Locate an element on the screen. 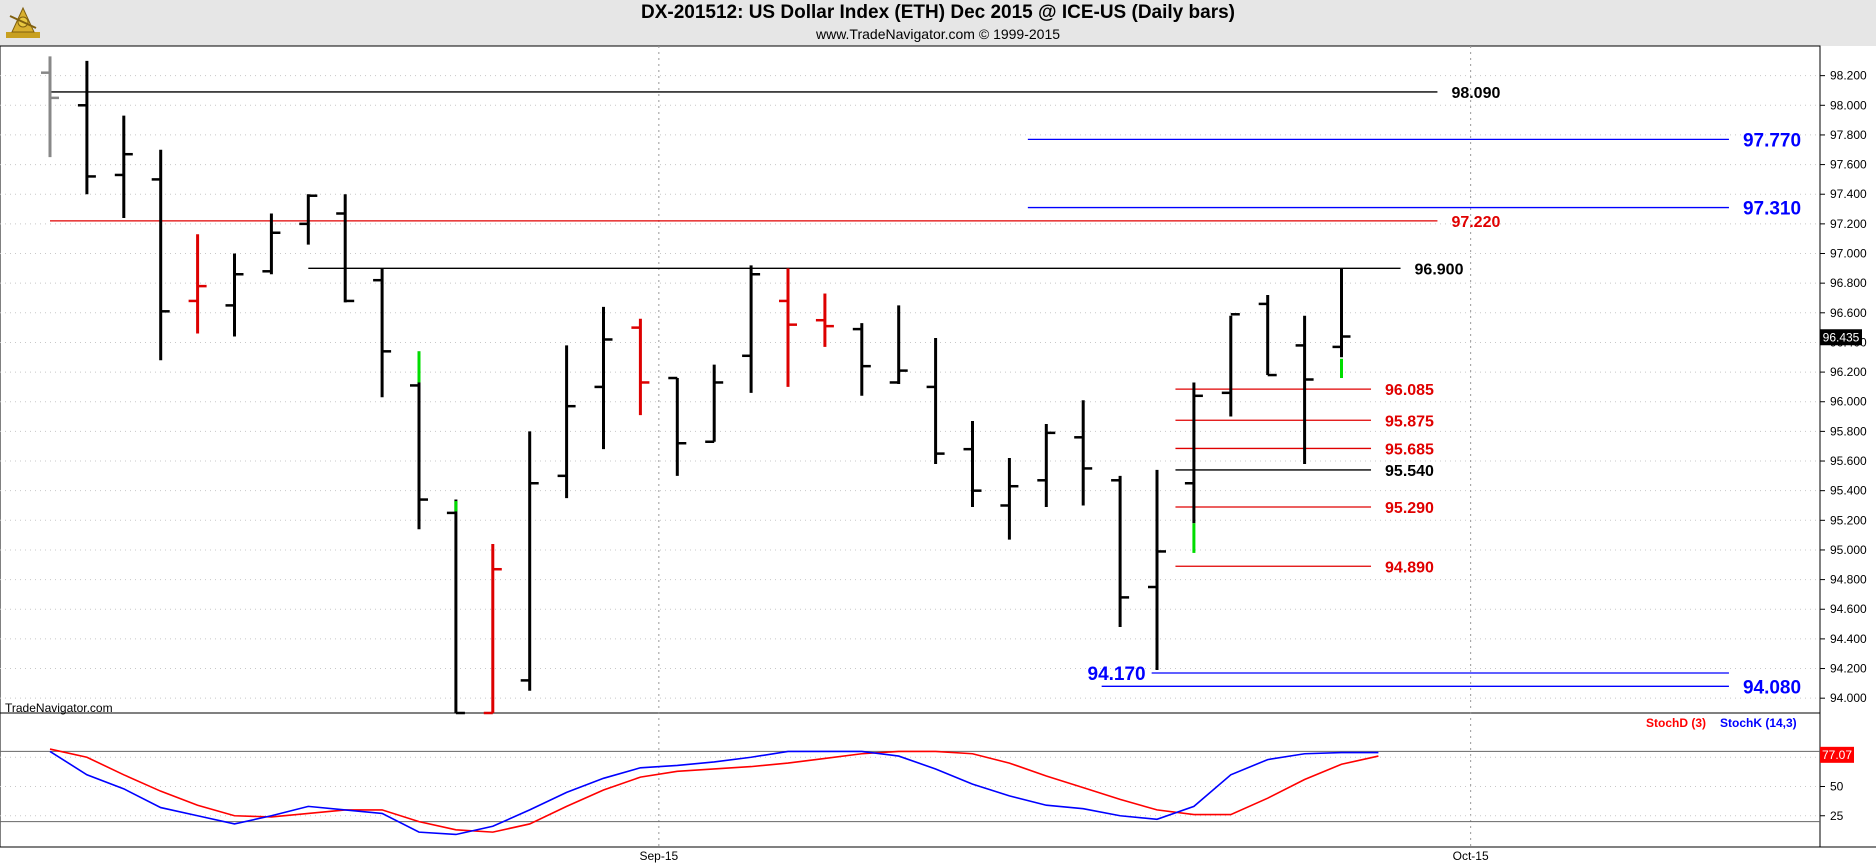 The width and height of the screenshot is (1876, 863). y-tick-label: 97.400 is located at coordinates (1848, 194).